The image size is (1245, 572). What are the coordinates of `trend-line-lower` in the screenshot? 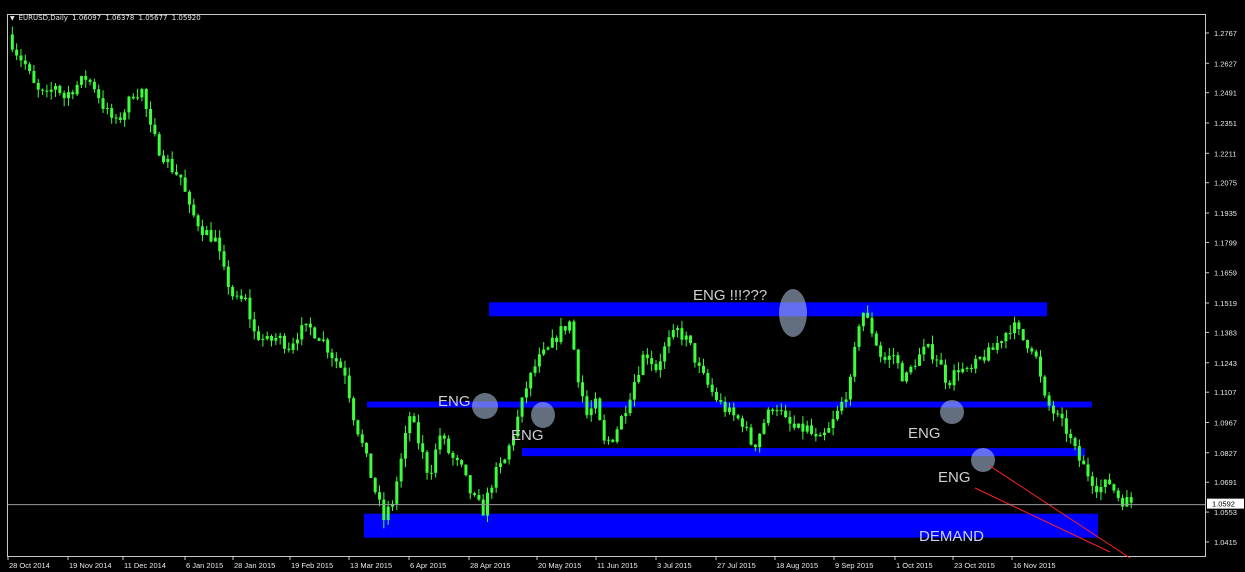 It's located at (1042, 520).